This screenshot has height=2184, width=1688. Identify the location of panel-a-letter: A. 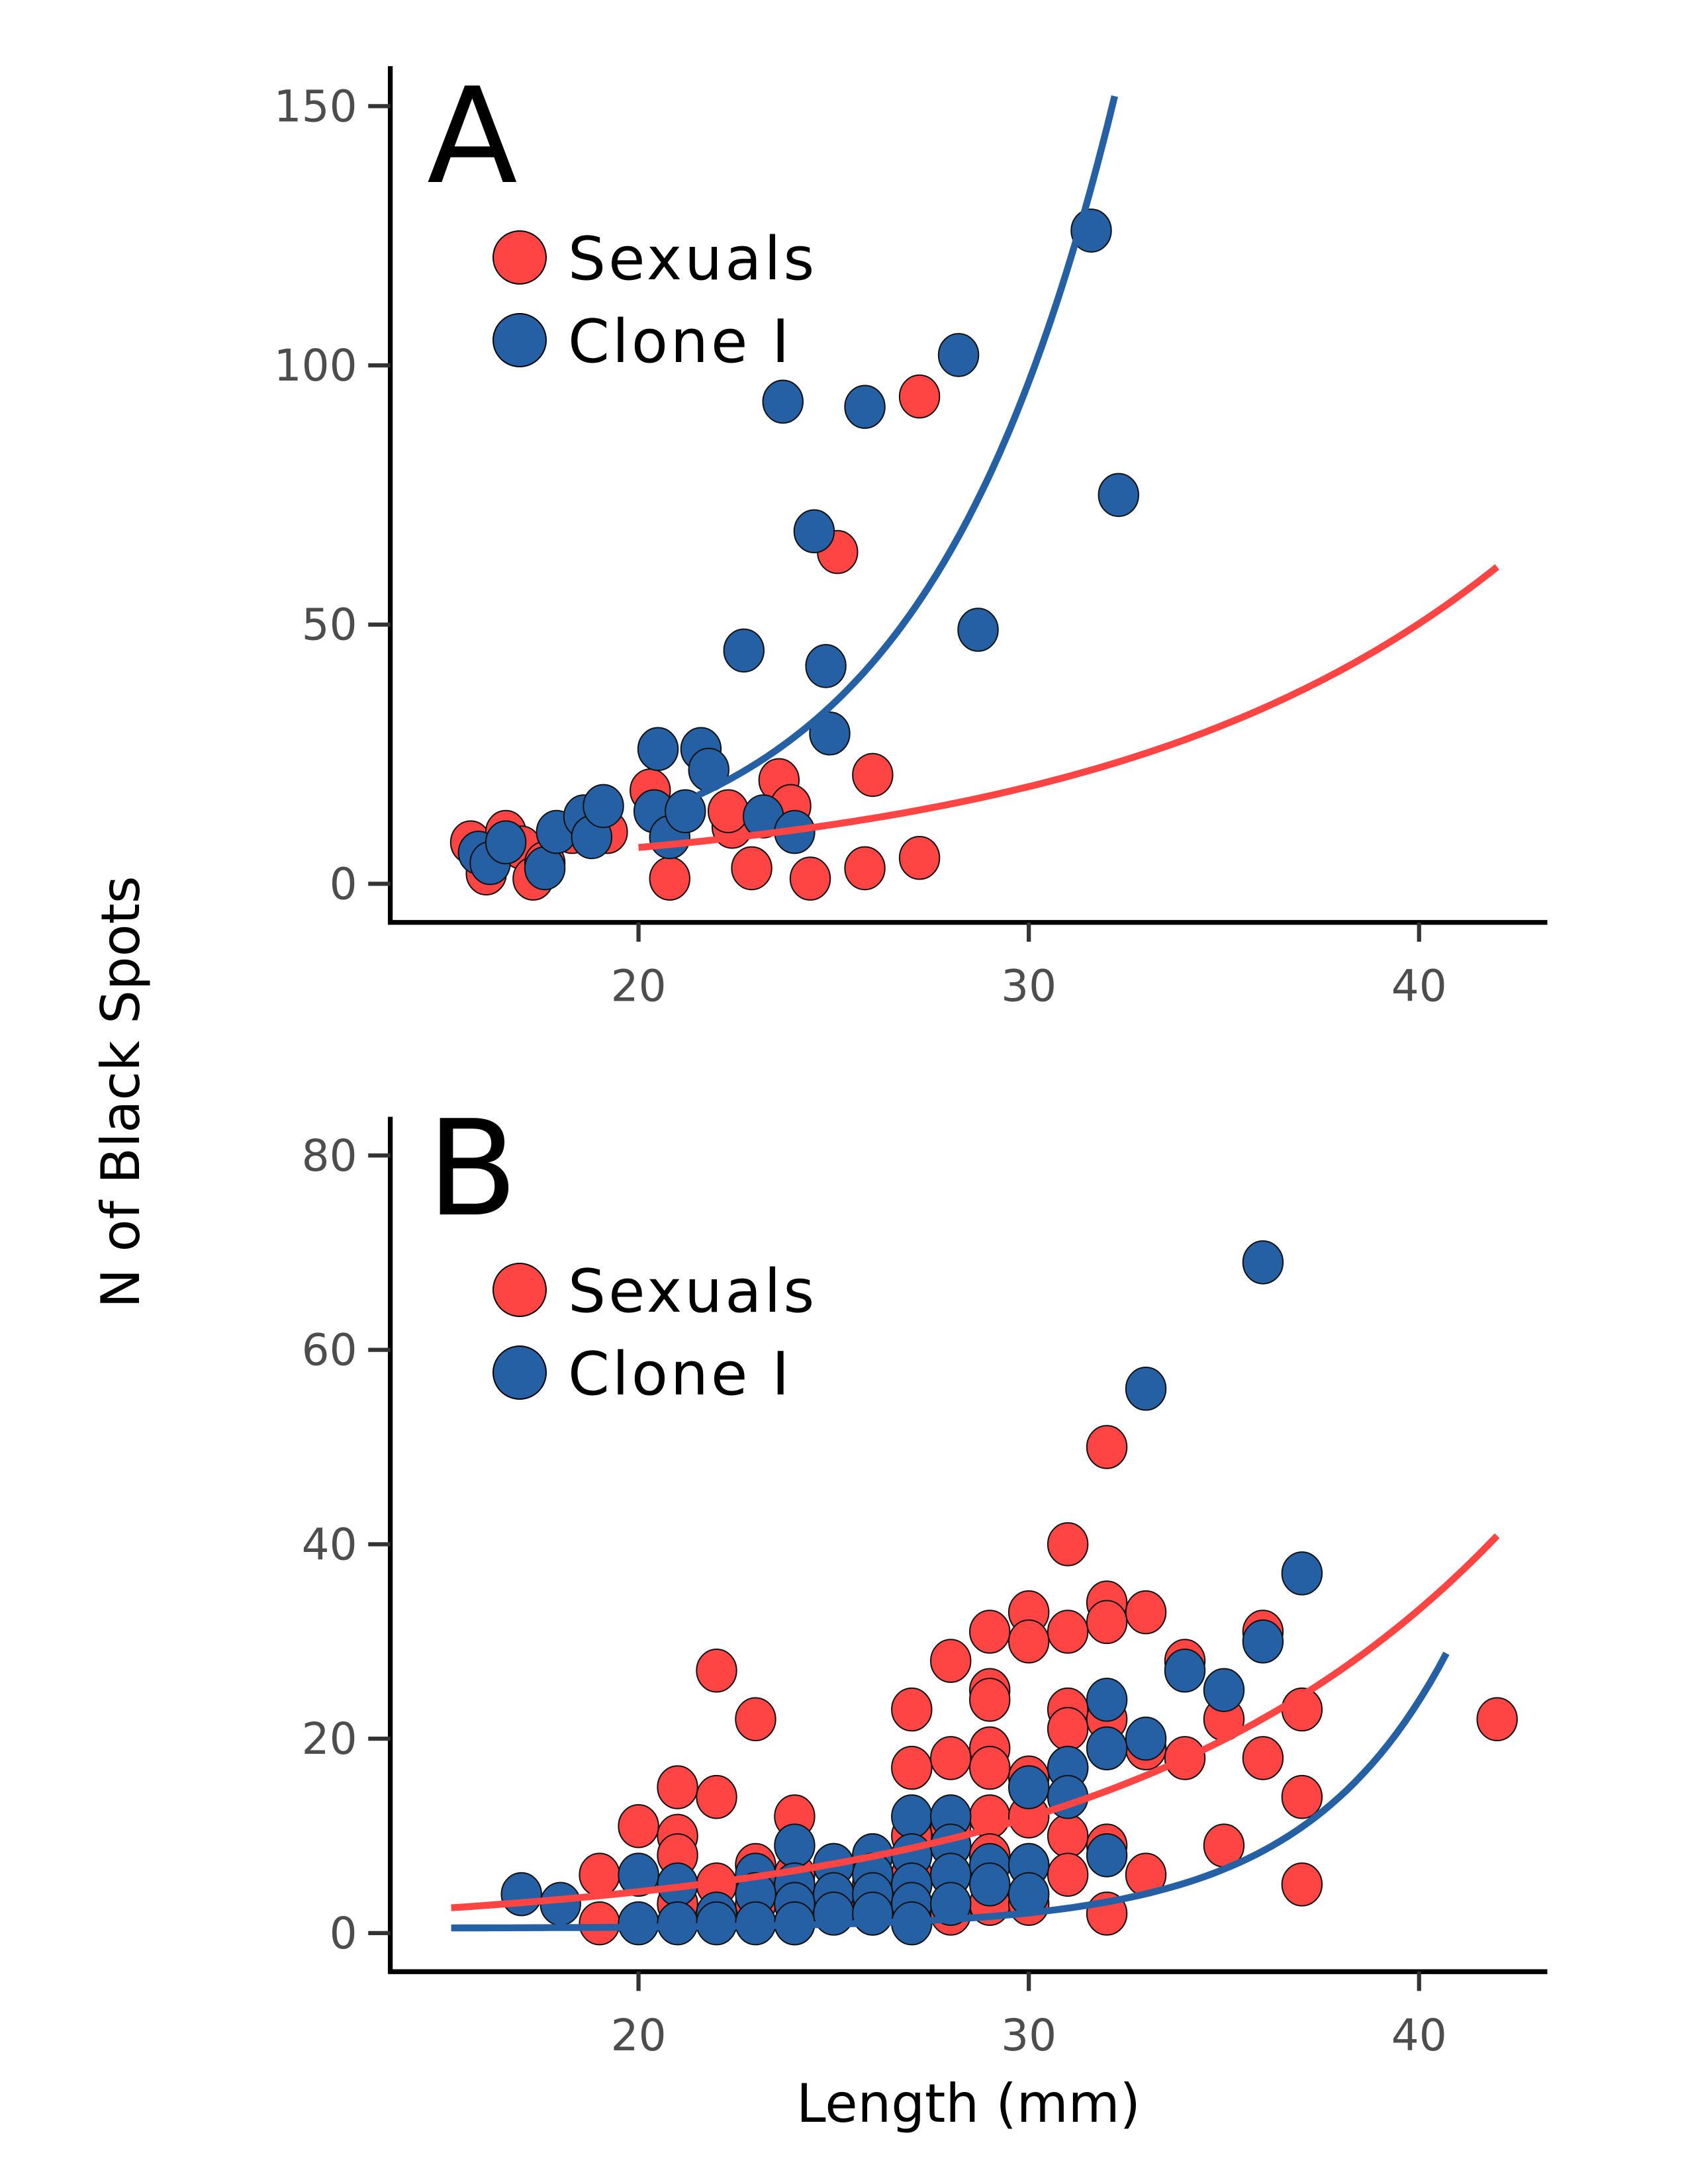
(472, 137).